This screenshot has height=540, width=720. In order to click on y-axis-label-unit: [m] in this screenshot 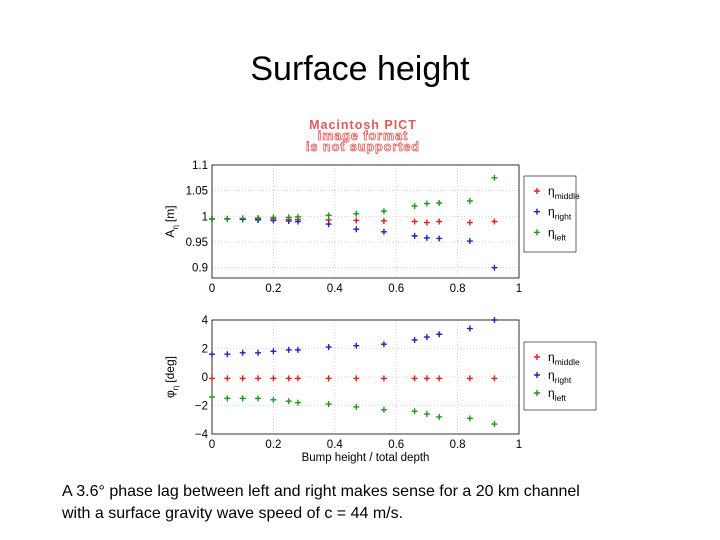, I will do `click(170, 213)`.